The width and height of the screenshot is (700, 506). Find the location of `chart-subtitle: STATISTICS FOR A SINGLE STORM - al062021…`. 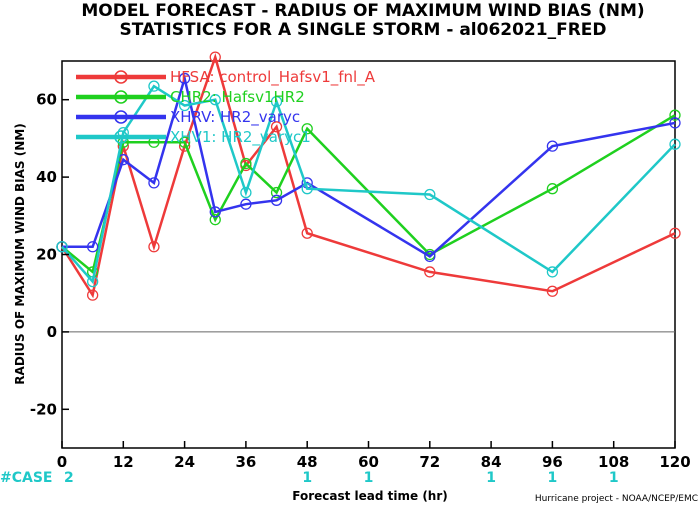

chart-subtitle: STATISTICS FOR A SINGLE STORM - al062021… is located at coordinates (362, 30).